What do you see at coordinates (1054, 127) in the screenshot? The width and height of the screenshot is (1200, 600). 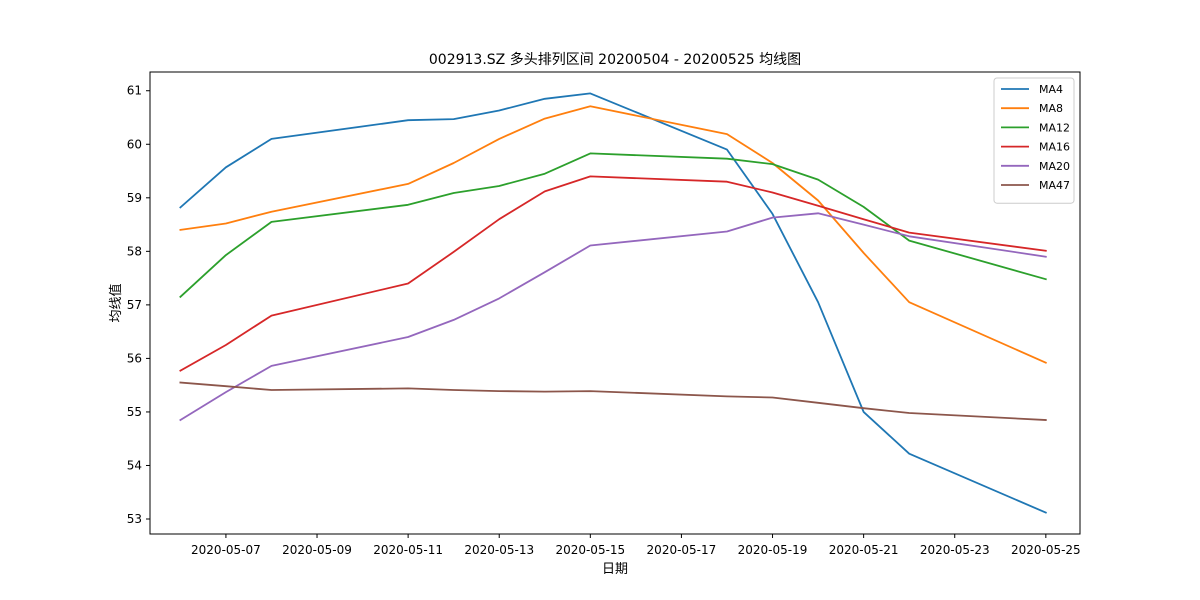 I see `legend-label: MA12` at bounding box center [1054, 127].